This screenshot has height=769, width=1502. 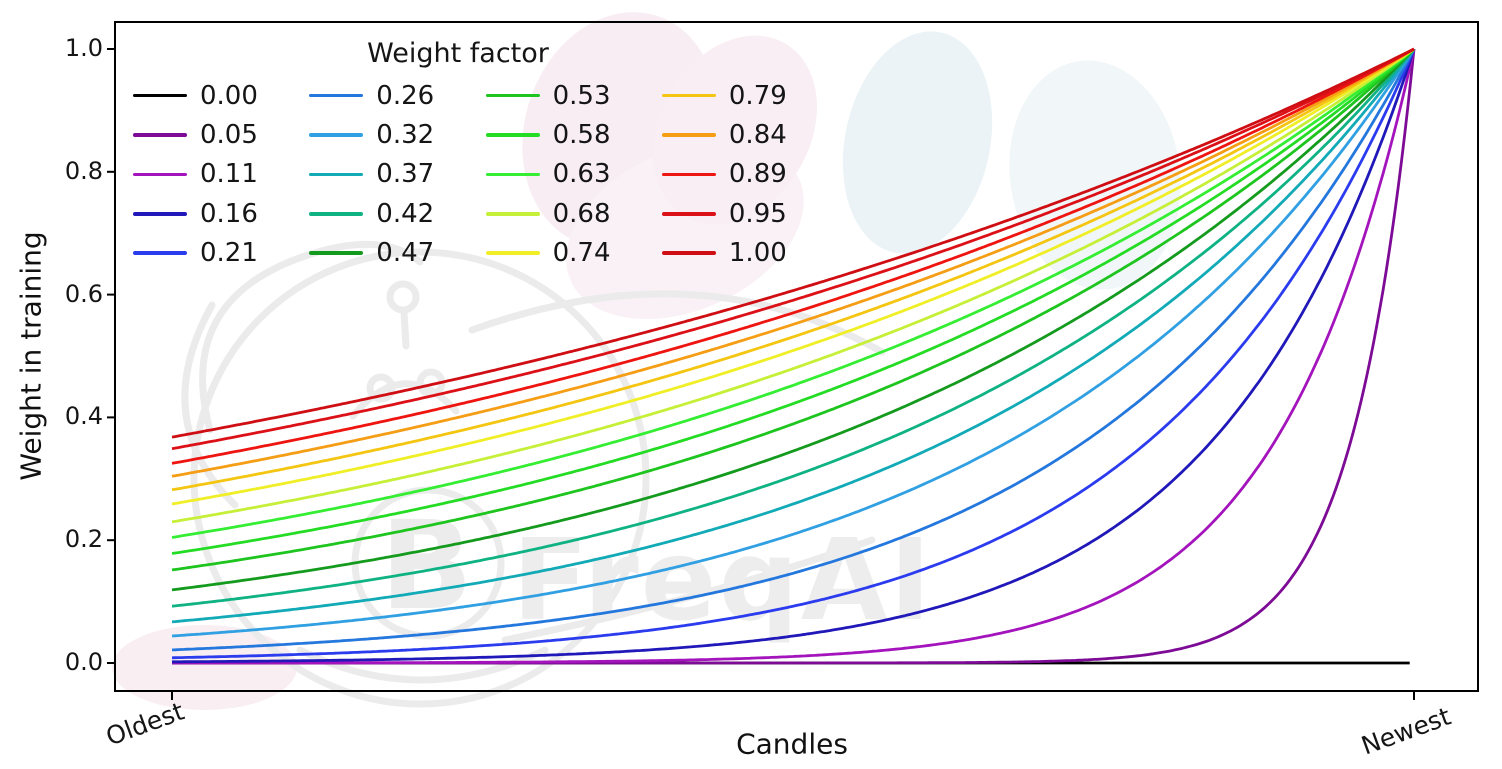 I want to click on legend-label: 0.00, so click(x=229, y=95).